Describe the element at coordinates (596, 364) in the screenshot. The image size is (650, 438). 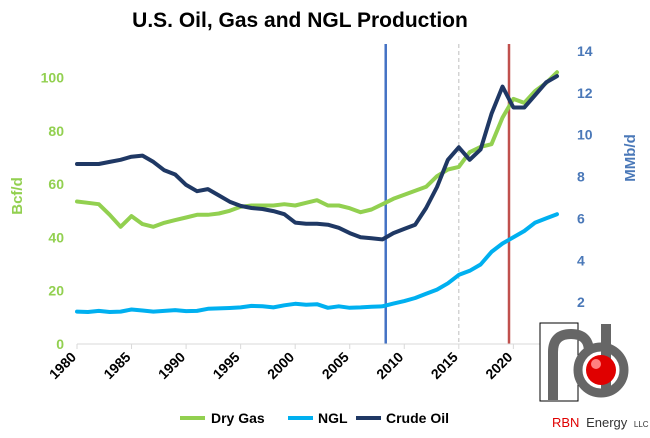
I see `logo-ball-highlight` at that location.